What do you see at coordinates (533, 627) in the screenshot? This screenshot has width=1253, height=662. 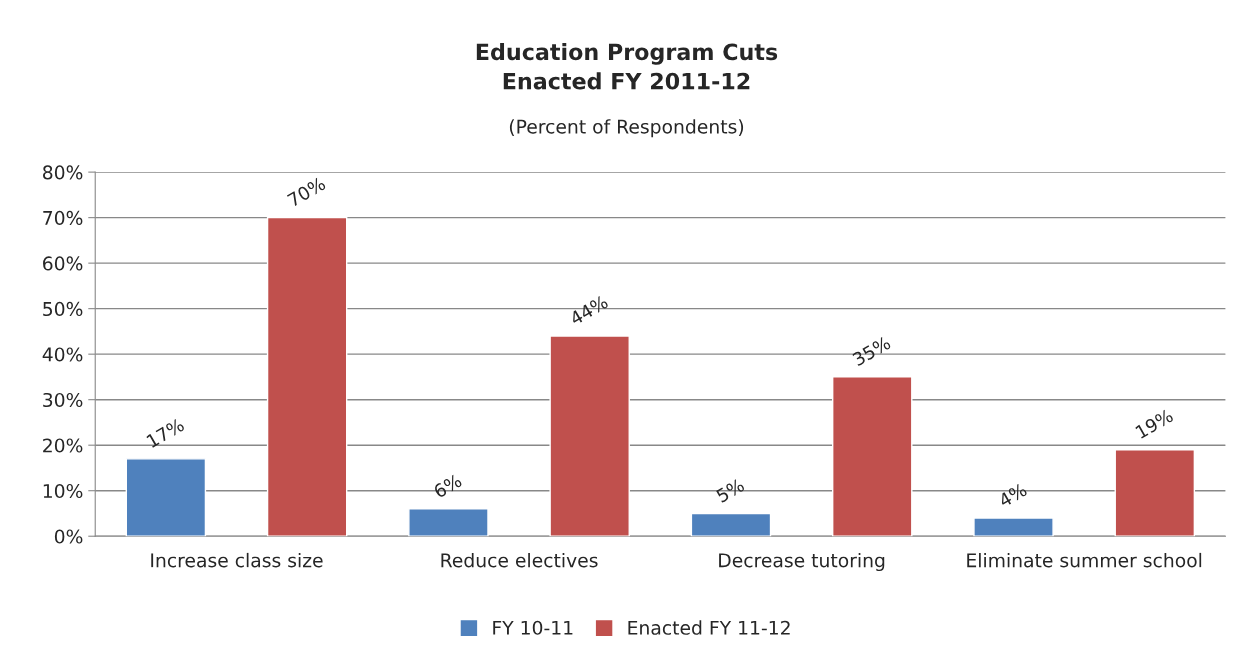 I see `legend-label: FY 10-11` at bounding box center [533, 627].